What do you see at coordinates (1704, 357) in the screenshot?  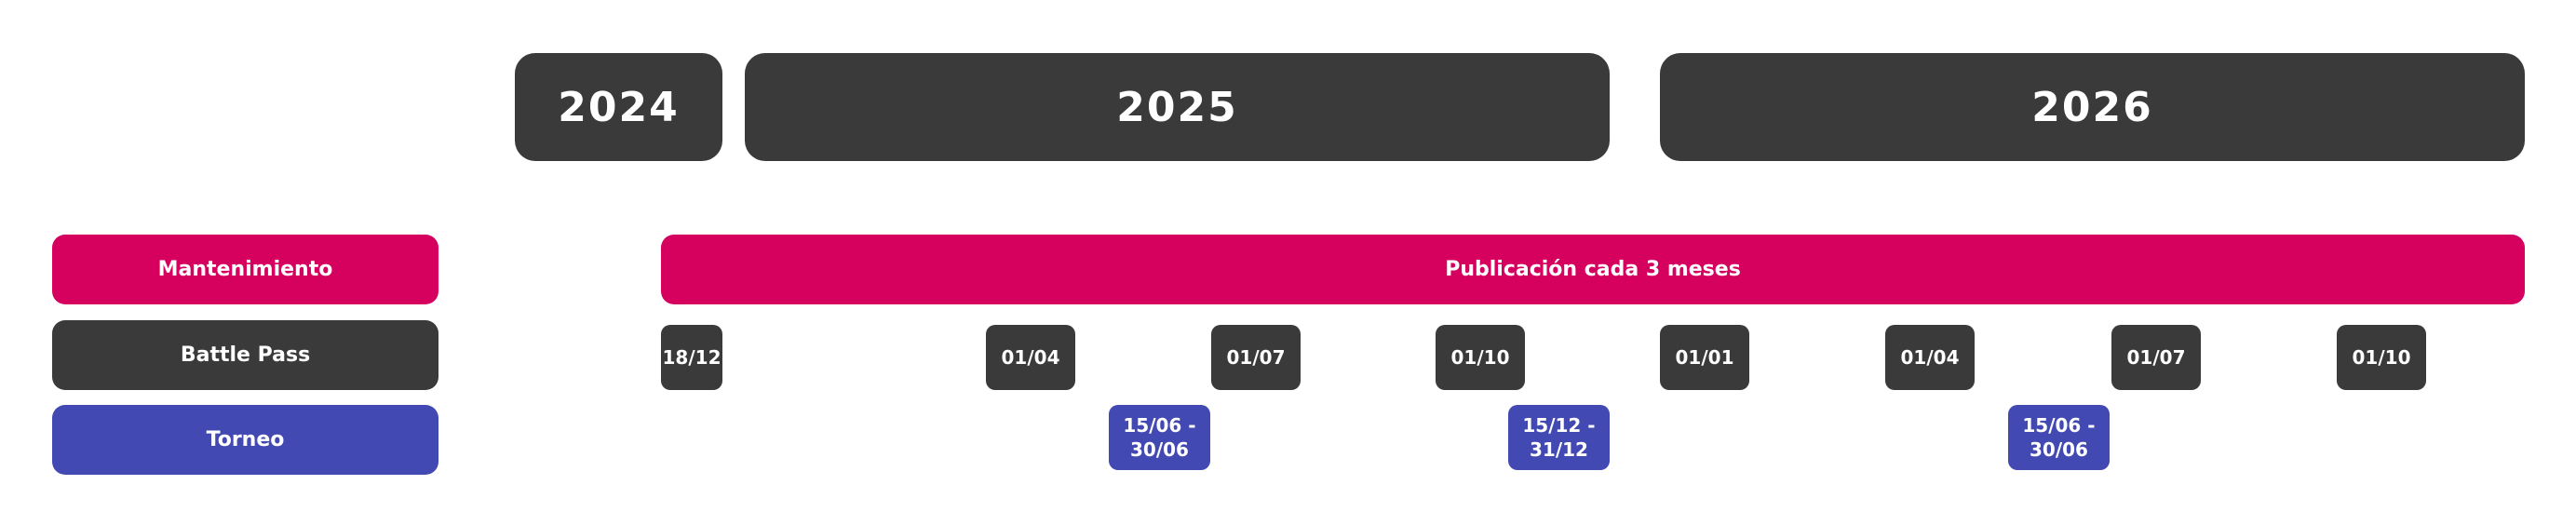 I see `battle-pass-date: 01/01` at bounding box center [1704, 357].